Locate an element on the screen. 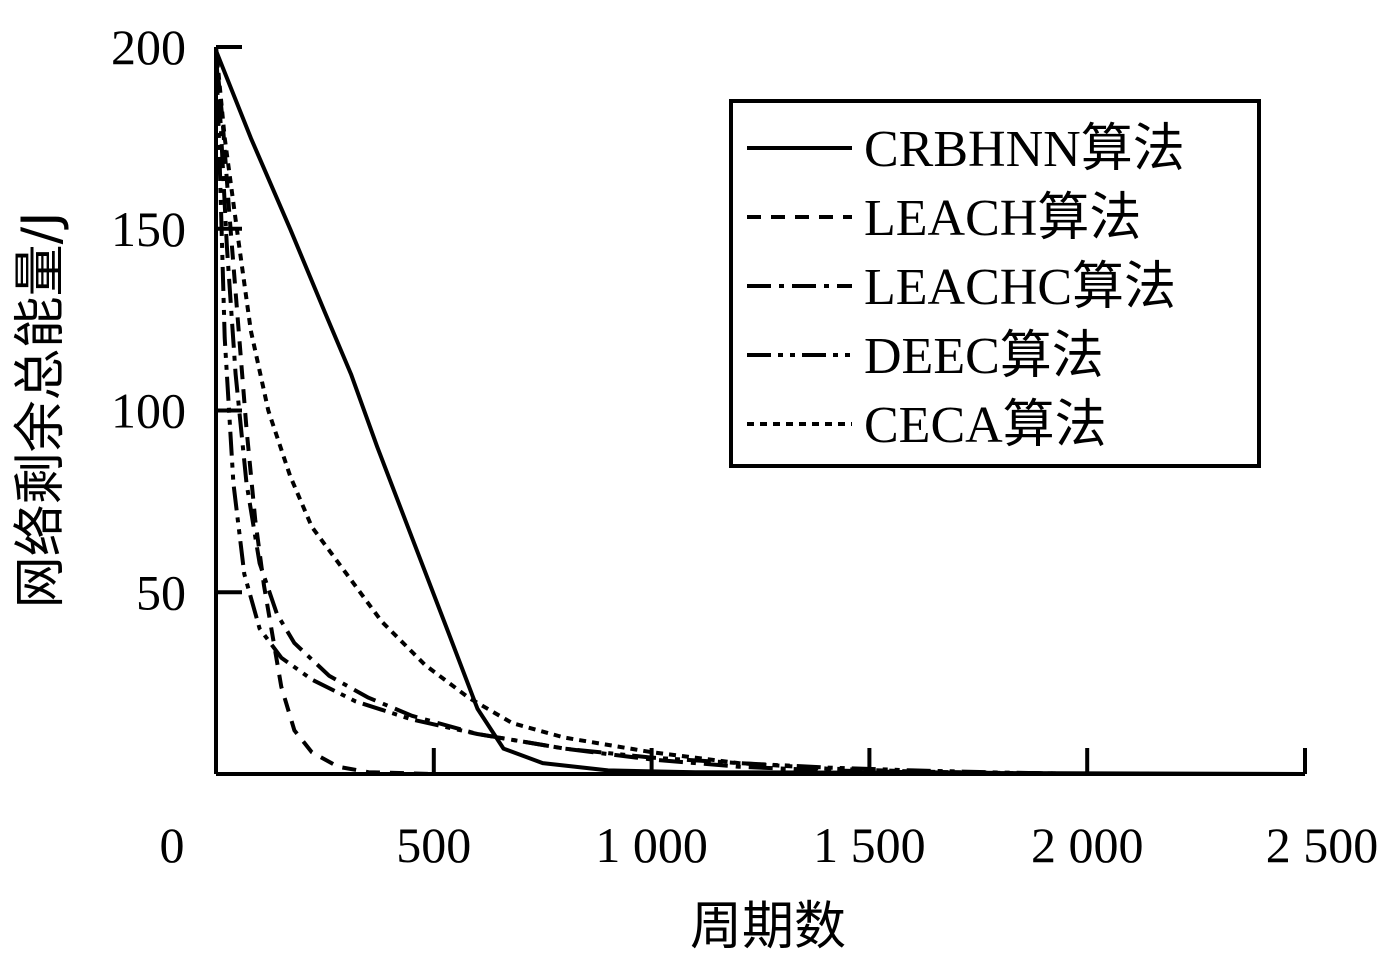  x-tick-label: 2 500 is located at coordinates (1322, 845).